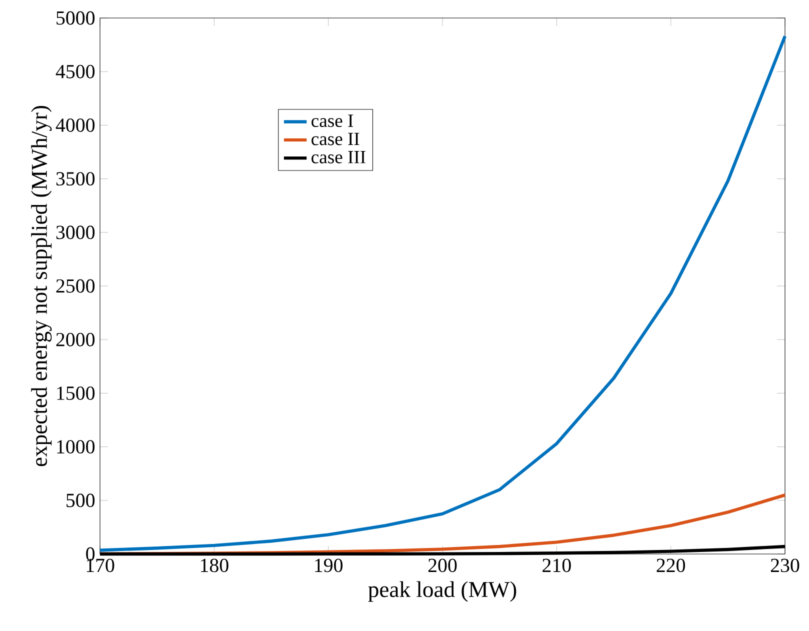  What do you see at coordinates (80, 501) in the screenshot?
I see `y-tick-label: 500` at bounding box center [80, 501].